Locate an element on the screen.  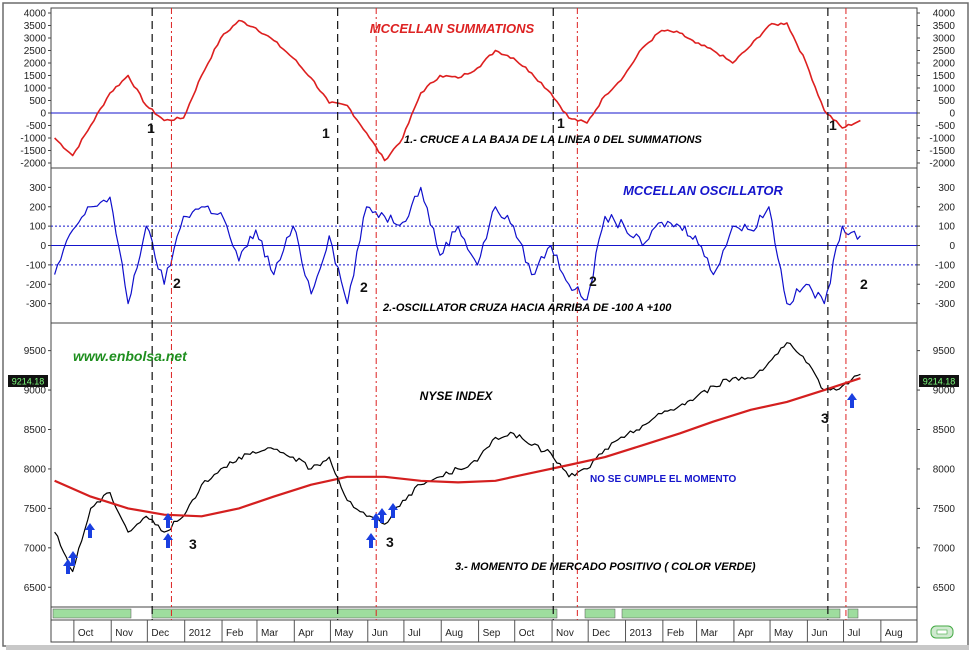
last-price-badge-right: 9214.18 is located at coordinates (939, 381).